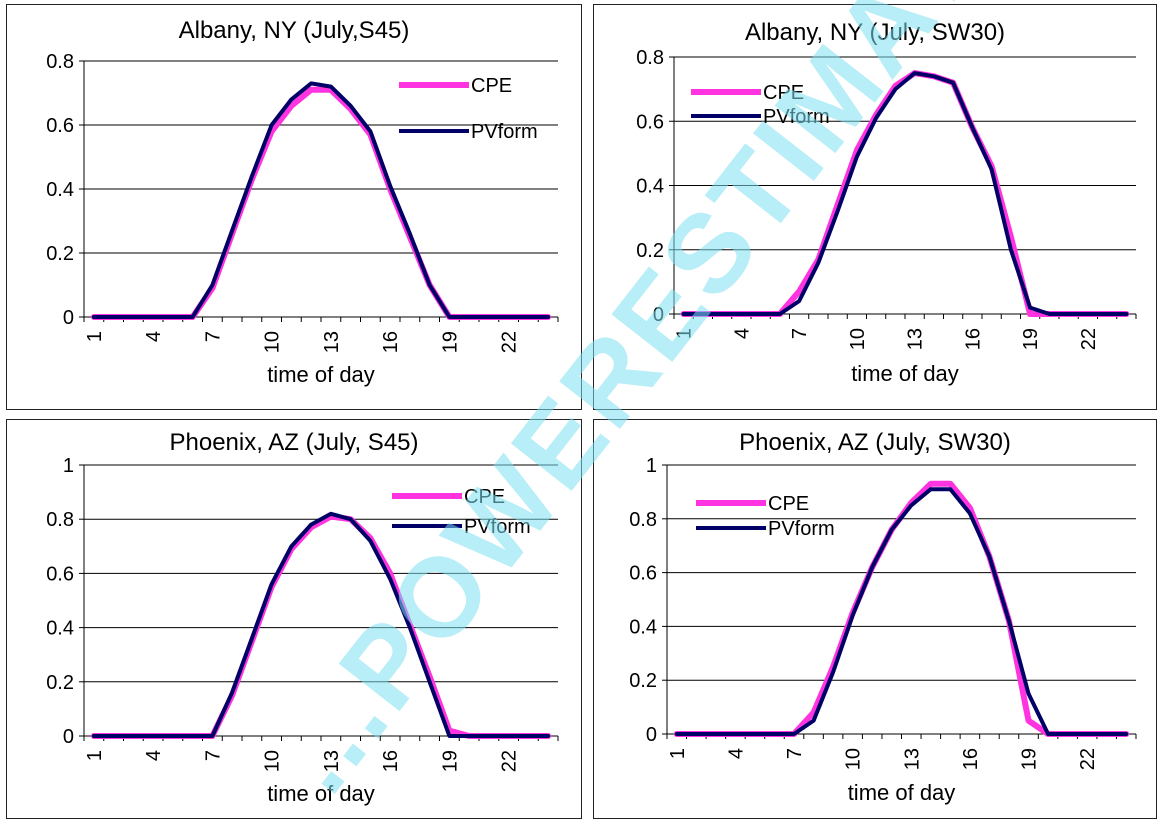 The width and height of the screenshot is (1163, 825). What do you see at coordinates (294, 442) in the screenshot?
I see `chart-title: Phoenix, AZ (July, S45)` at bounding box center [294, 442].